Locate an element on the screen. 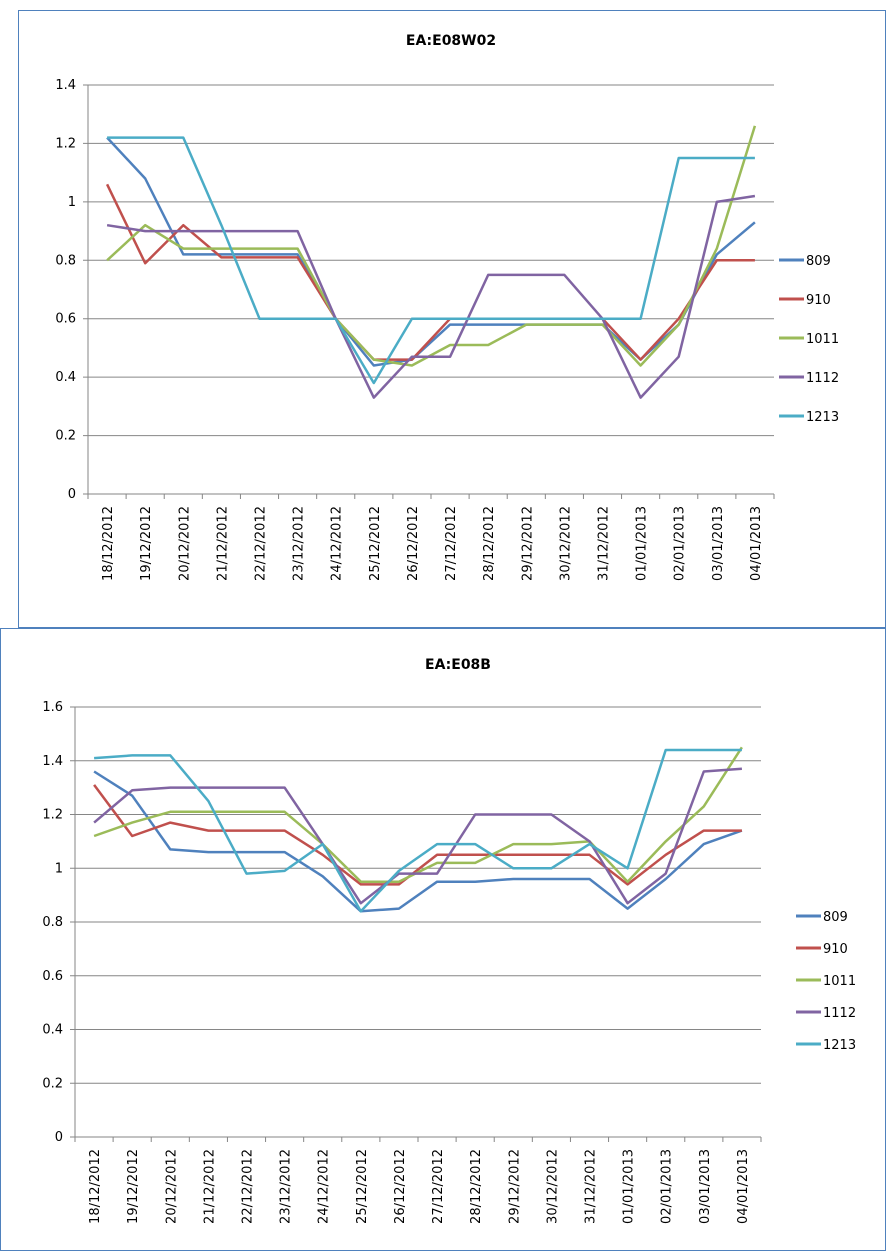  y-tick-label: 1.6 is located at coordinates (52, 707).